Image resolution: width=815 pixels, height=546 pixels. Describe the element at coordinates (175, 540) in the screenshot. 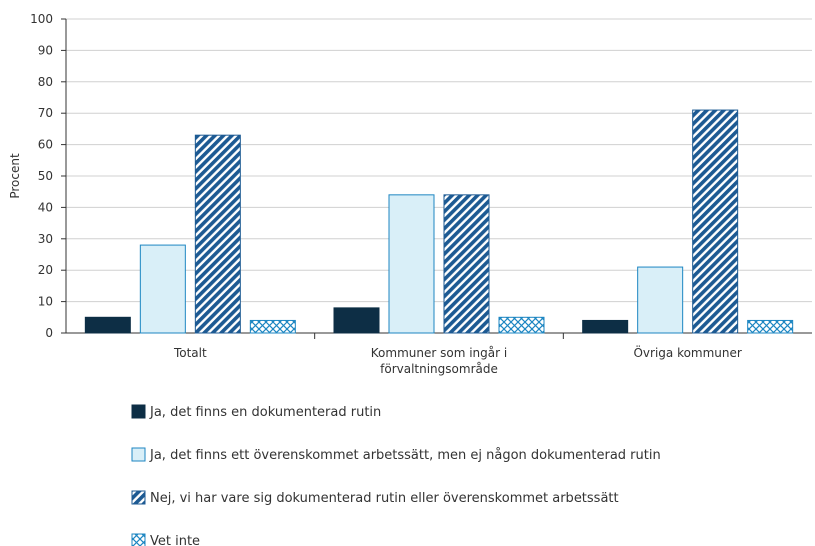

I see `legend-entry: Vet inte` at that location.